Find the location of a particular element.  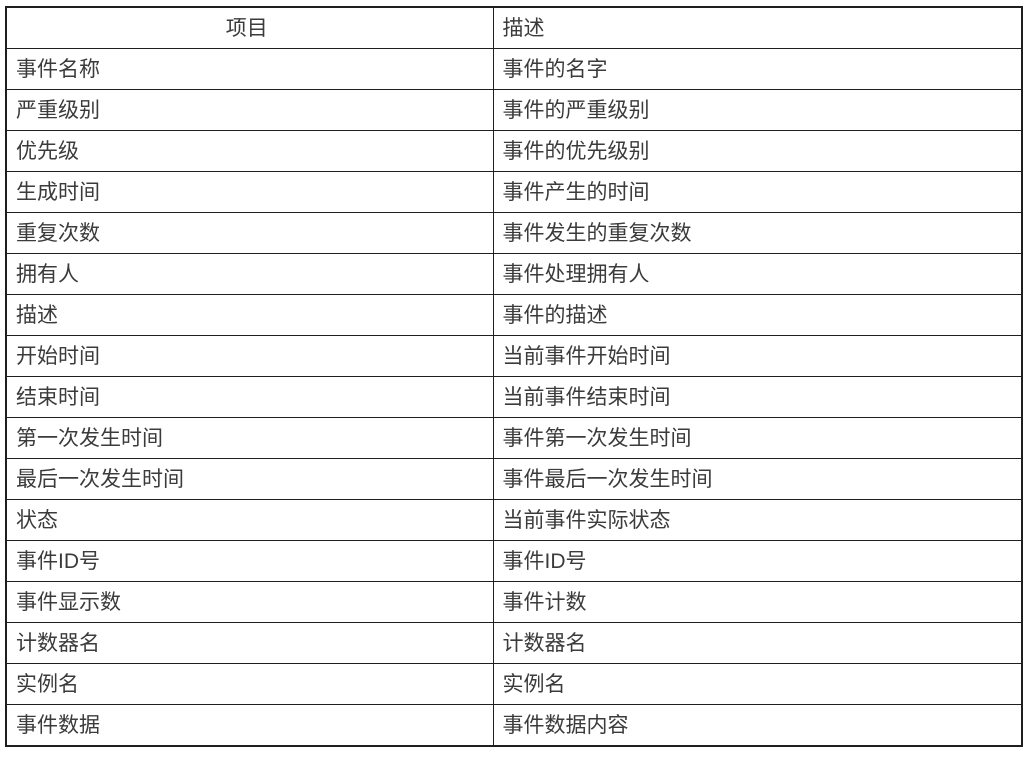

description-cell: 实例名 is located at coordinates (757, 684).